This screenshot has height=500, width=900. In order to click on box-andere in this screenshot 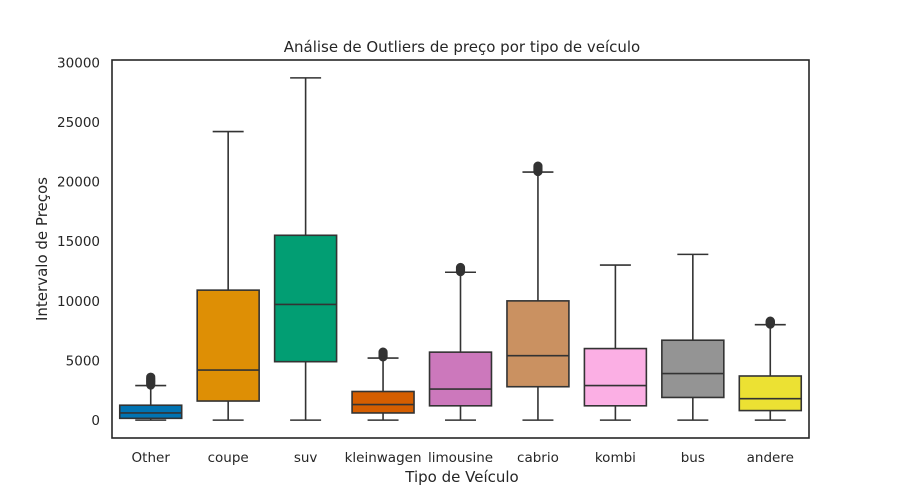, I will do `click(770, 368)`.